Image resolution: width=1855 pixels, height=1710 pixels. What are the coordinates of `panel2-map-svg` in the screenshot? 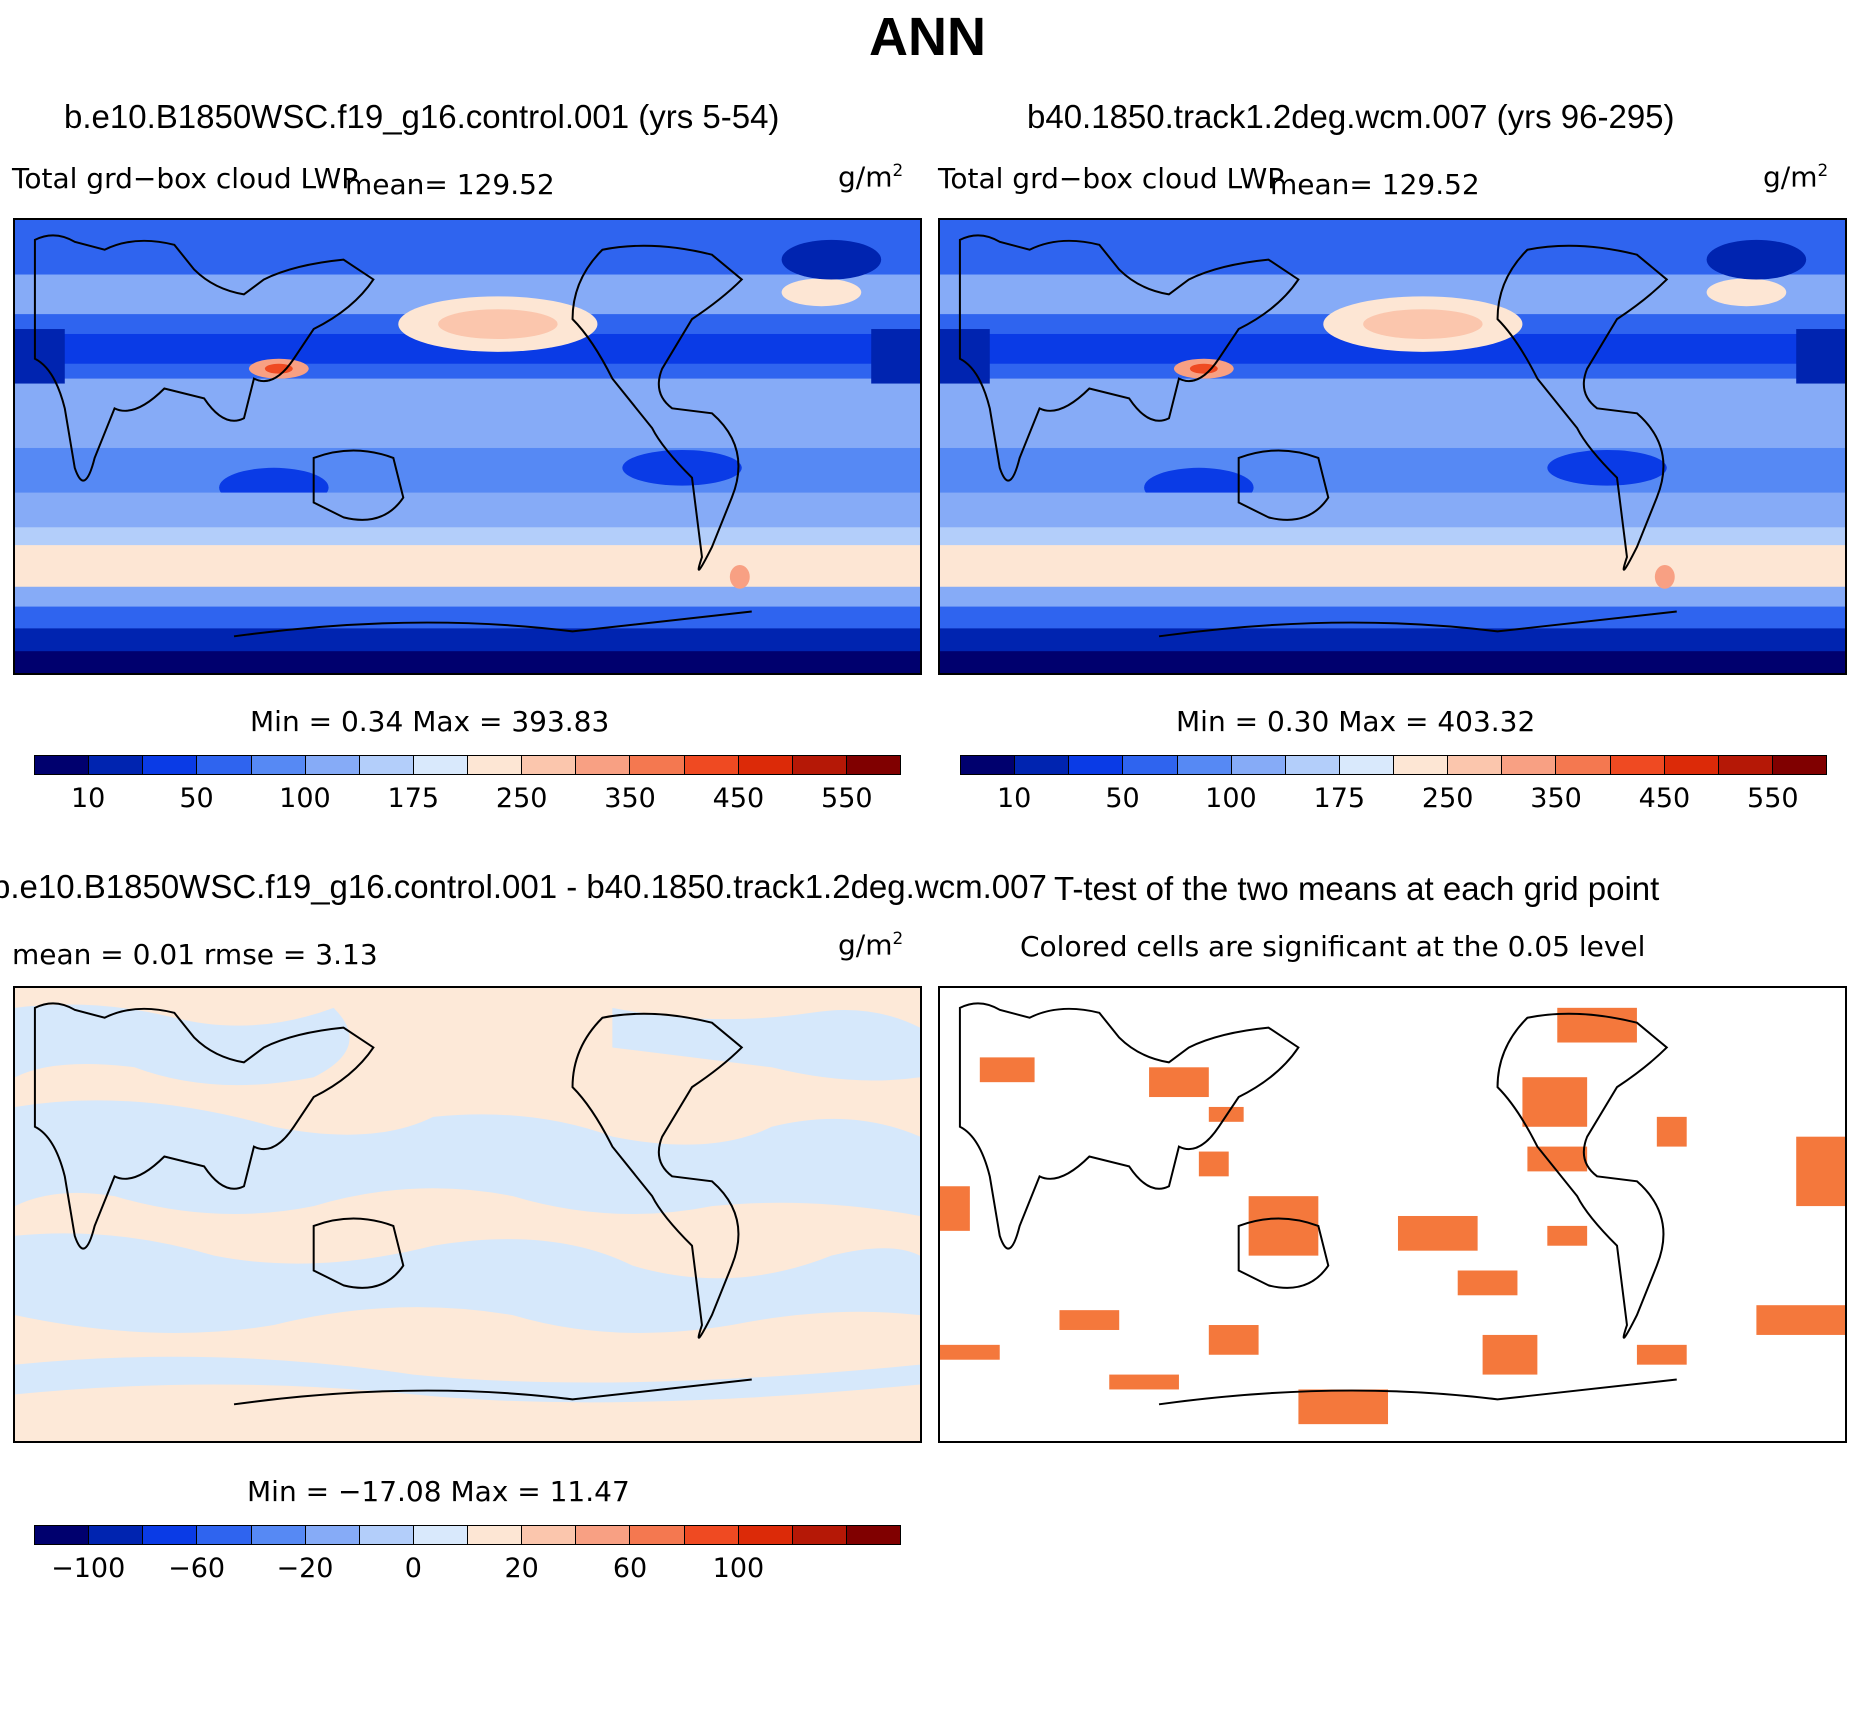 It's located at (1392, 446).